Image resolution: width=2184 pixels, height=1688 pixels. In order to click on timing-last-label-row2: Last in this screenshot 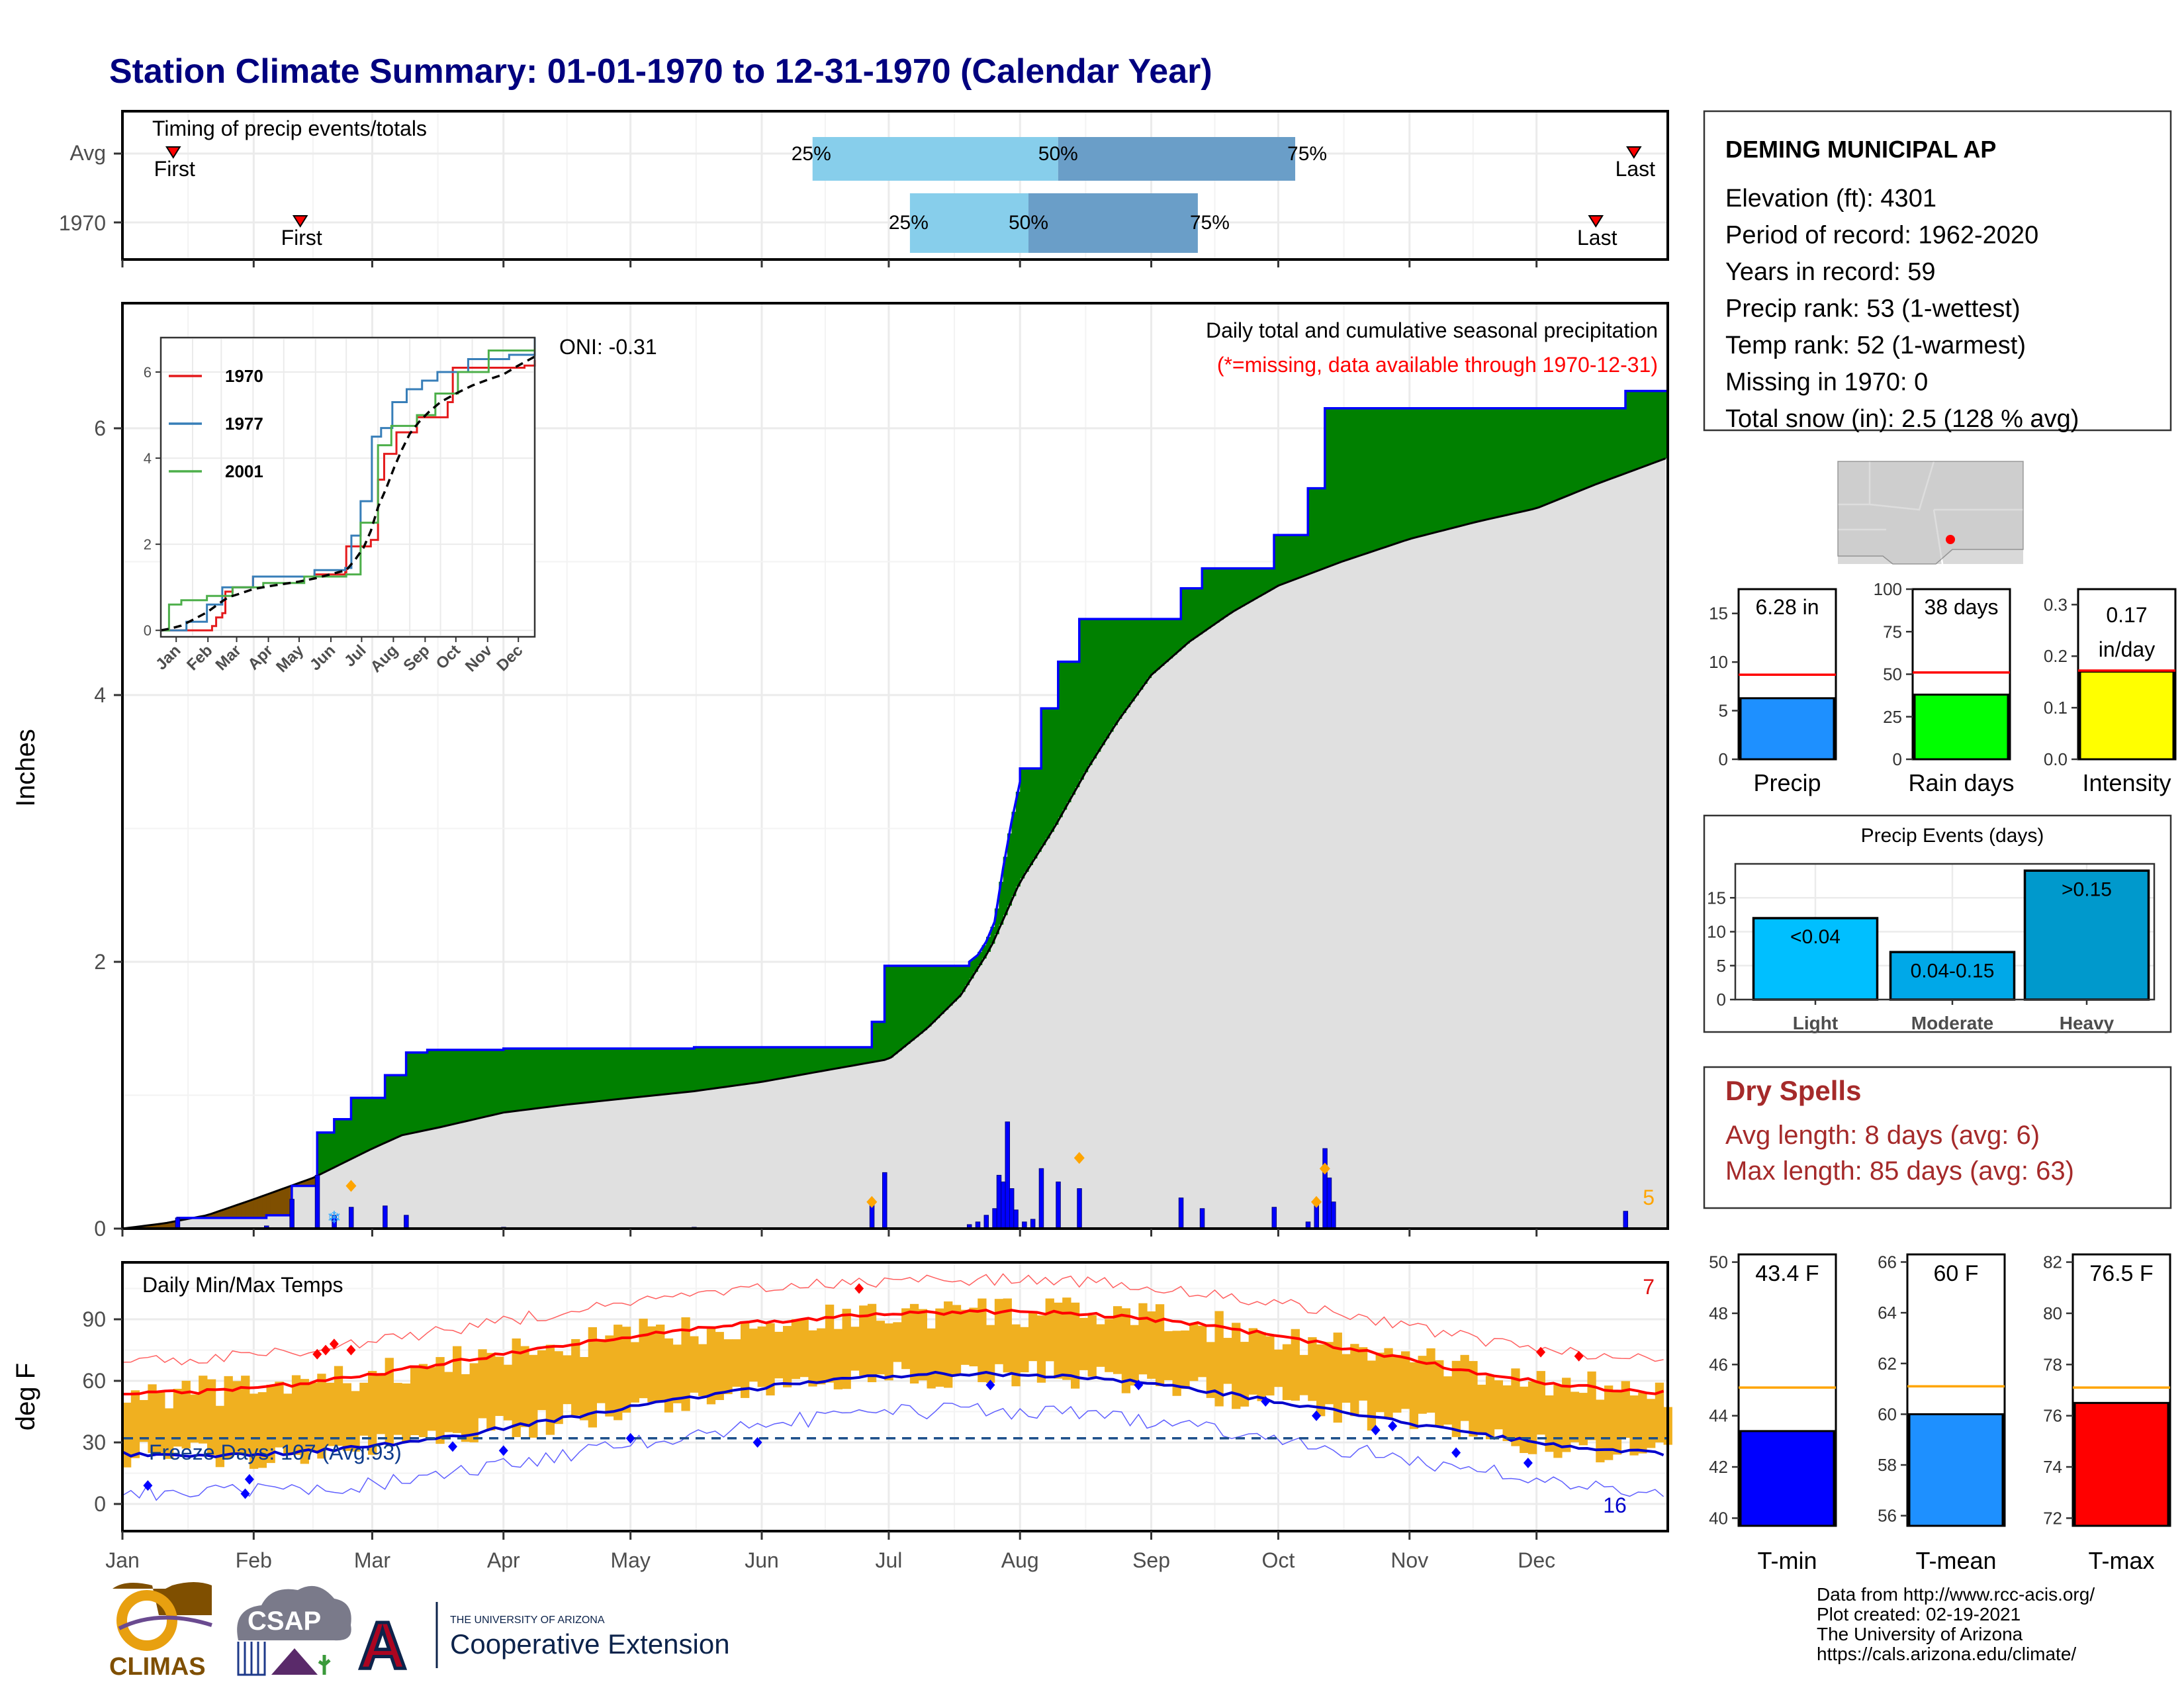, I will do `click(1597, 238)`.